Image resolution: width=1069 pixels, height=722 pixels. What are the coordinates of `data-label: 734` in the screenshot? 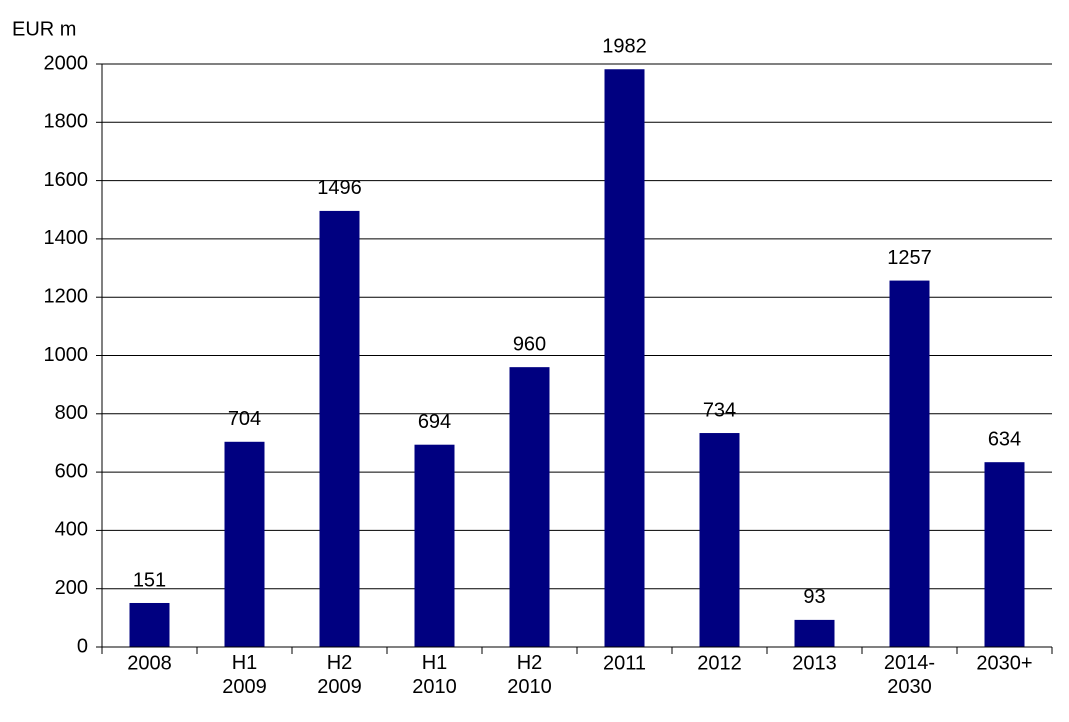 It's located at (719, 410).